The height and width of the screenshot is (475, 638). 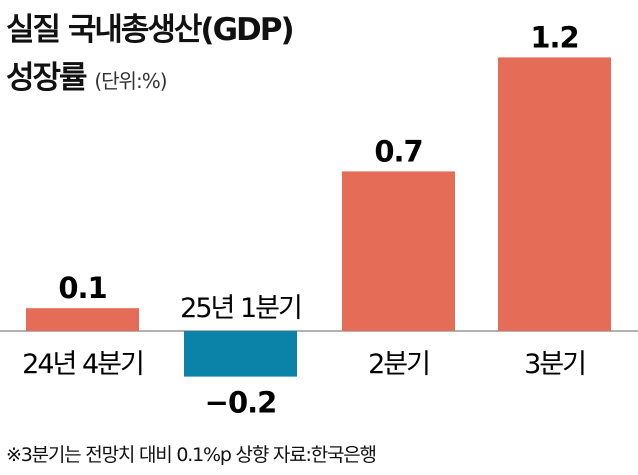 What do you see at coordinates (150, 30) in the screenshot?
I see `chart-title-line1: 실질 국내총생산(GDP)` at bounding box center [150, 30].